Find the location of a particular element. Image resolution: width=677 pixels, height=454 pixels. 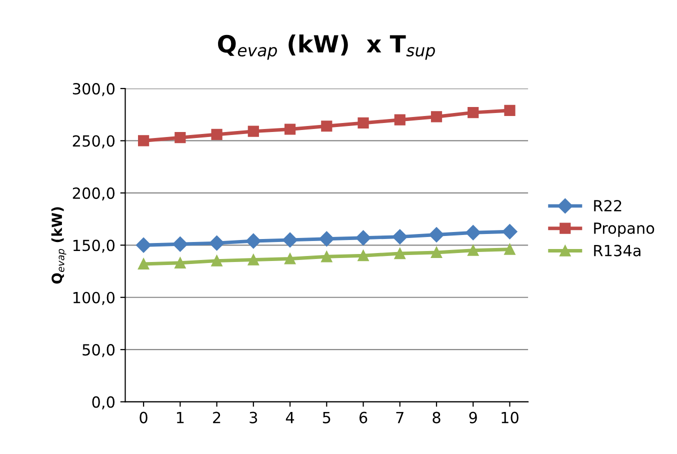

legend-label: R22 is located at coordinates (608, 206).